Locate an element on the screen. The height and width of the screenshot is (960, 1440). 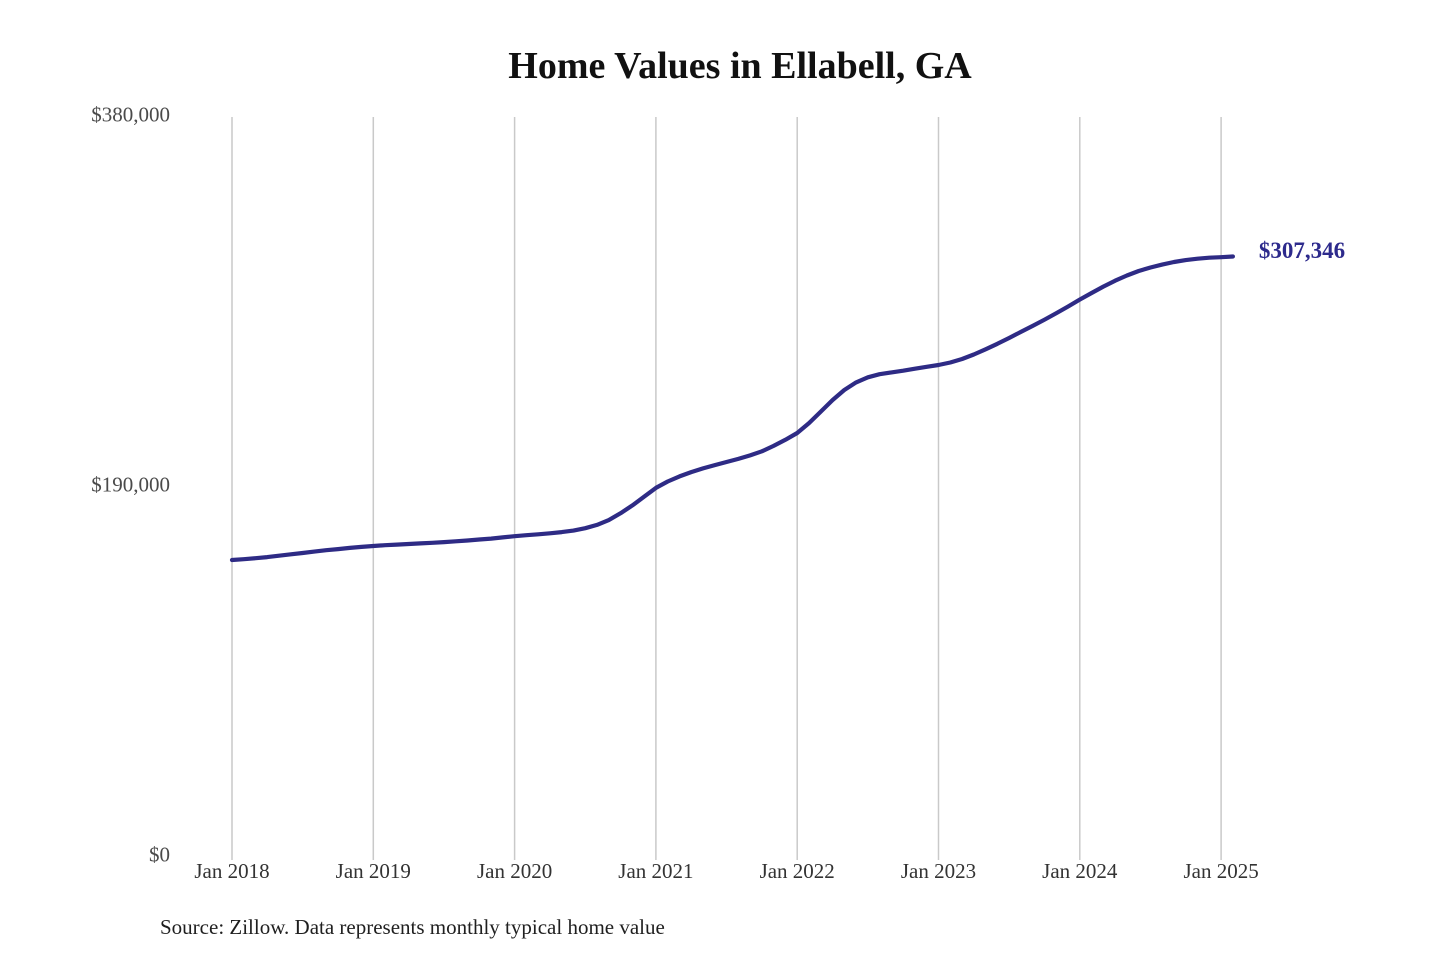
x-tick-label: Jan 2019 is located at coordinates (373, 871).